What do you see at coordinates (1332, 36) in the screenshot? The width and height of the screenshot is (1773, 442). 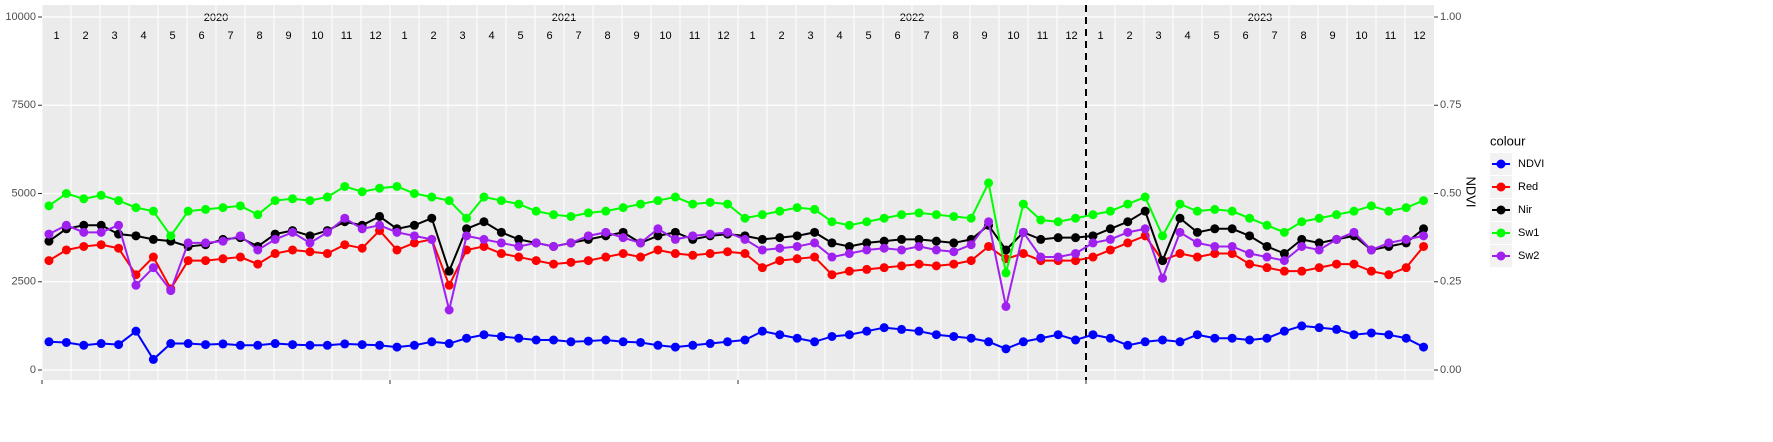 I see `month-label: 9` at bounding box center [1332, 36].